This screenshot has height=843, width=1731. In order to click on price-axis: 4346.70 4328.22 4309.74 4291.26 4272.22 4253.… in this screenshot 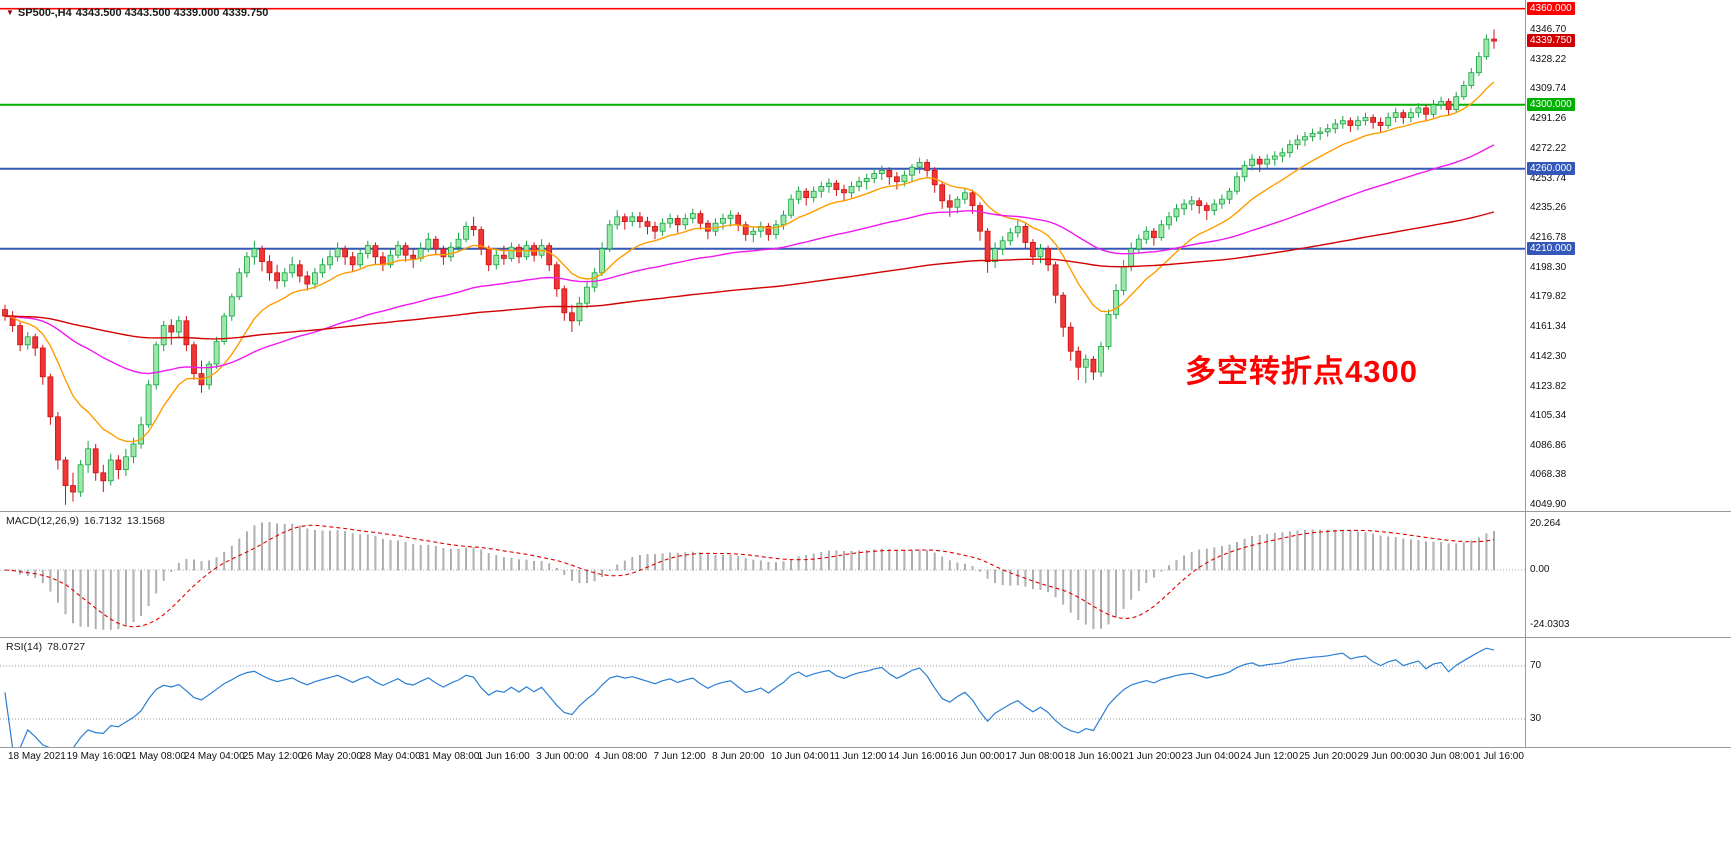, I will do `click(1628, 374)`.